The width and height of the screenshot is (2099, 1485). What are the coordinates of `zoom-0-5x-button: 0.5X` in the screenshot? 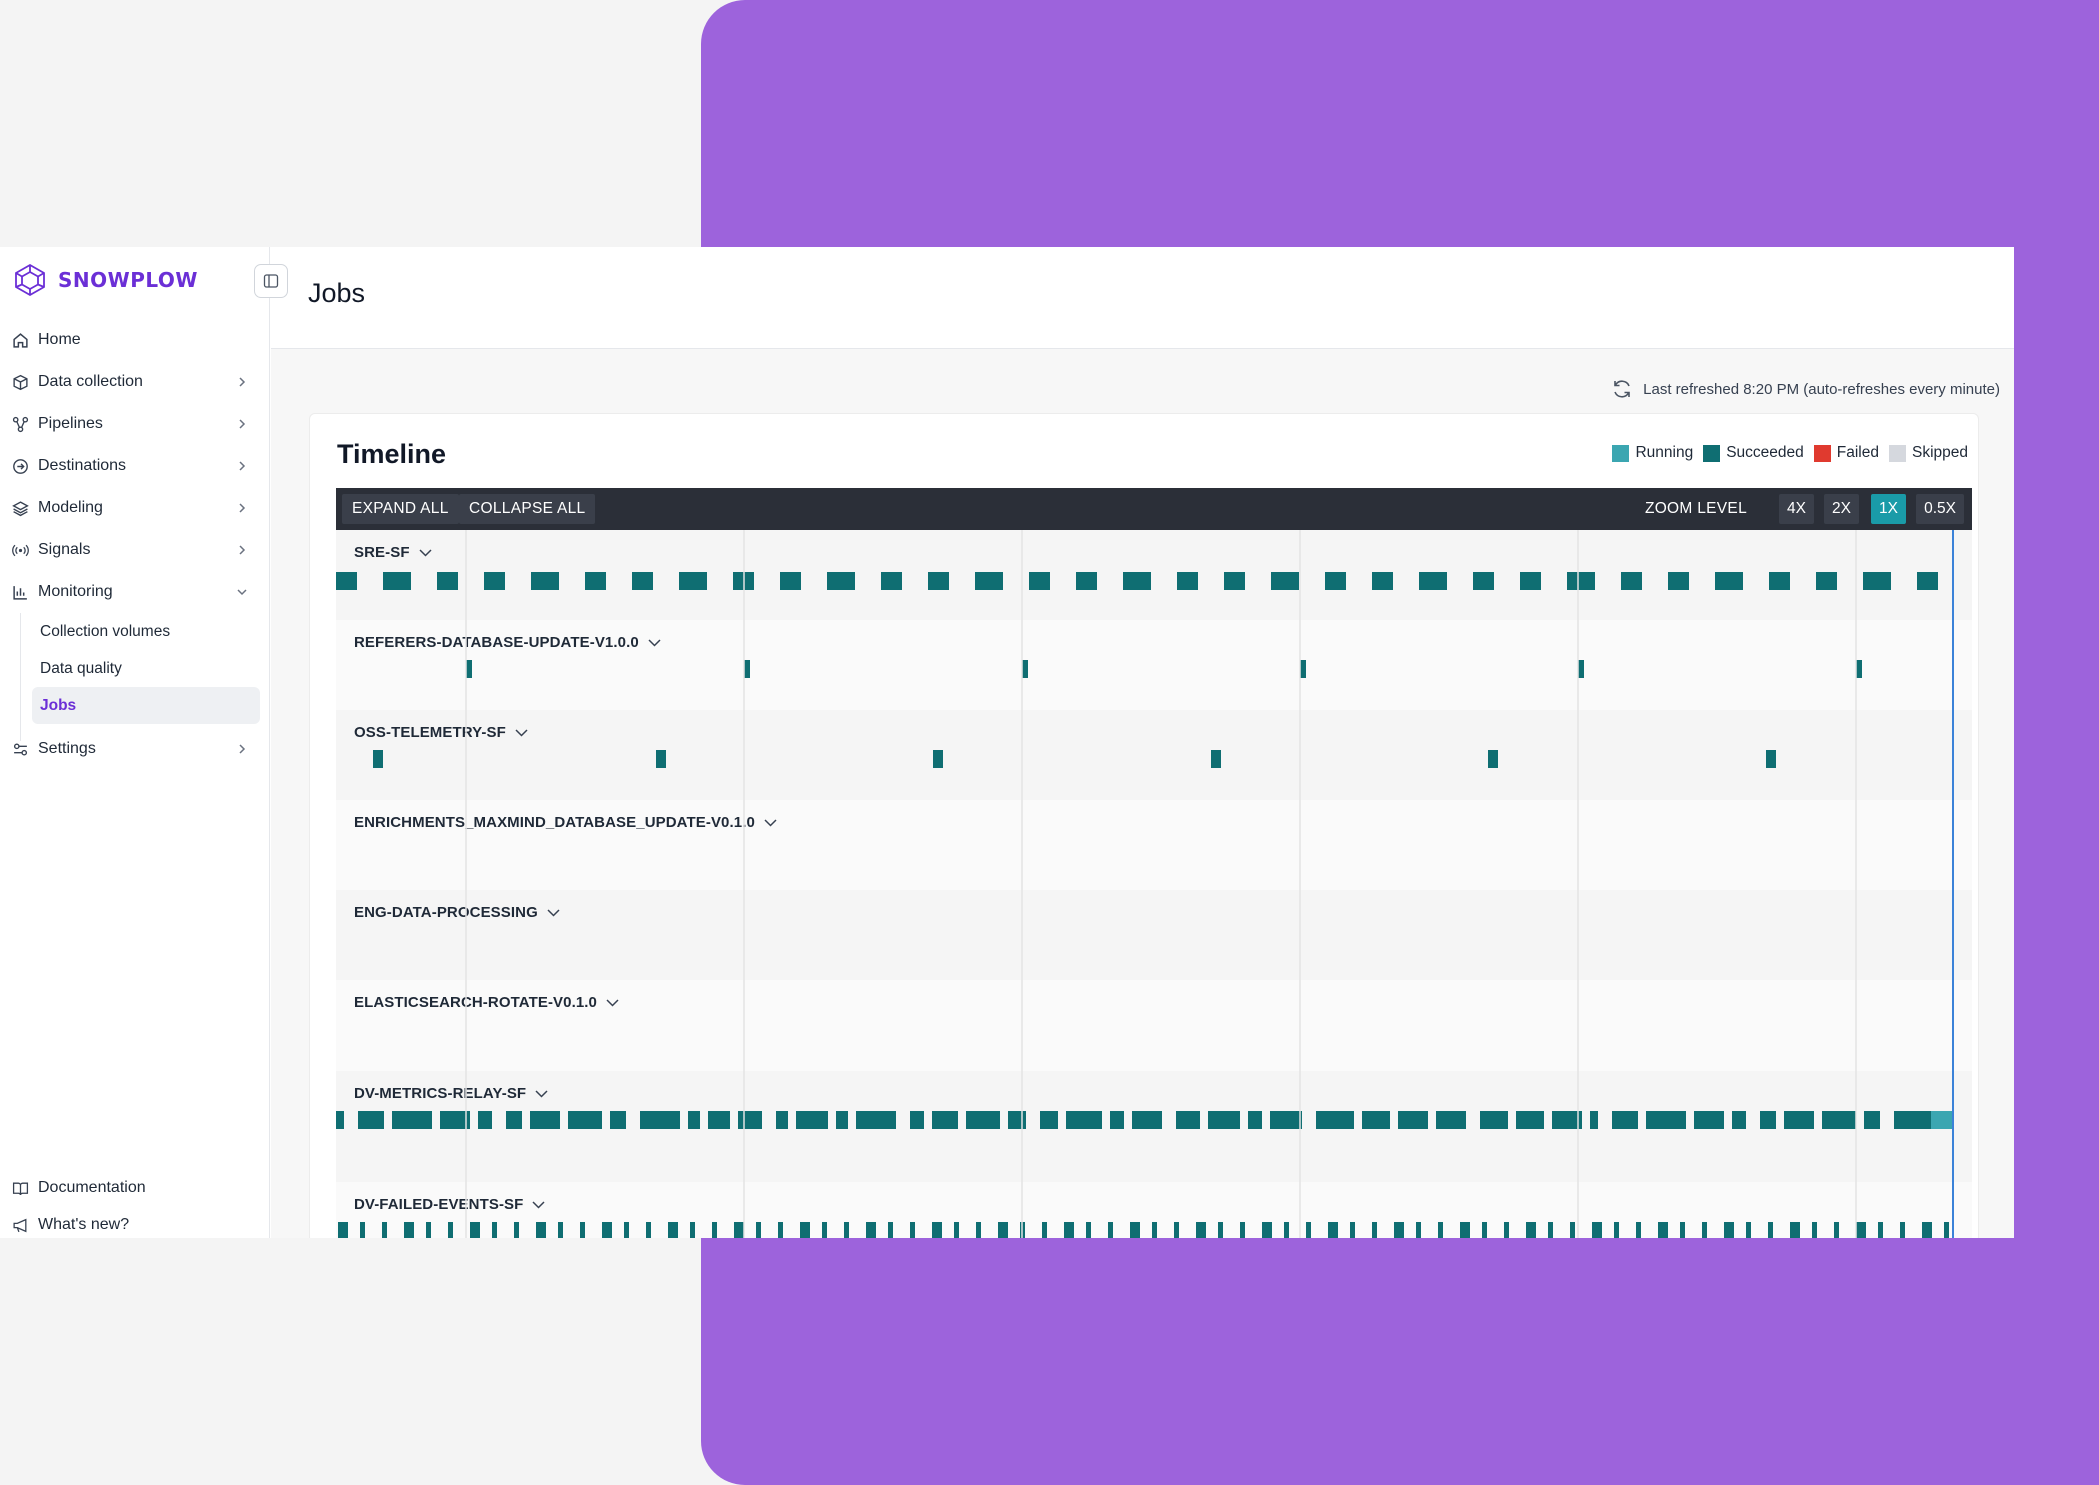 It's located at (1940, 509).